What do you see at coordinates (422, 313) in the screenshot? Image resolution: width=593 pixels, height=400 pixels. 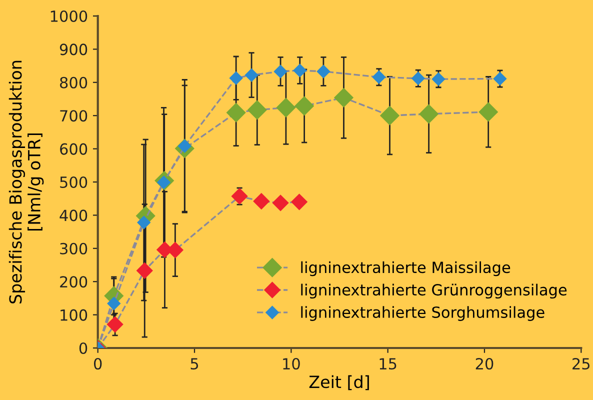 I see `legend-label: ligninextrahierte Sorghumsilage` at bounding box center [422, 313].